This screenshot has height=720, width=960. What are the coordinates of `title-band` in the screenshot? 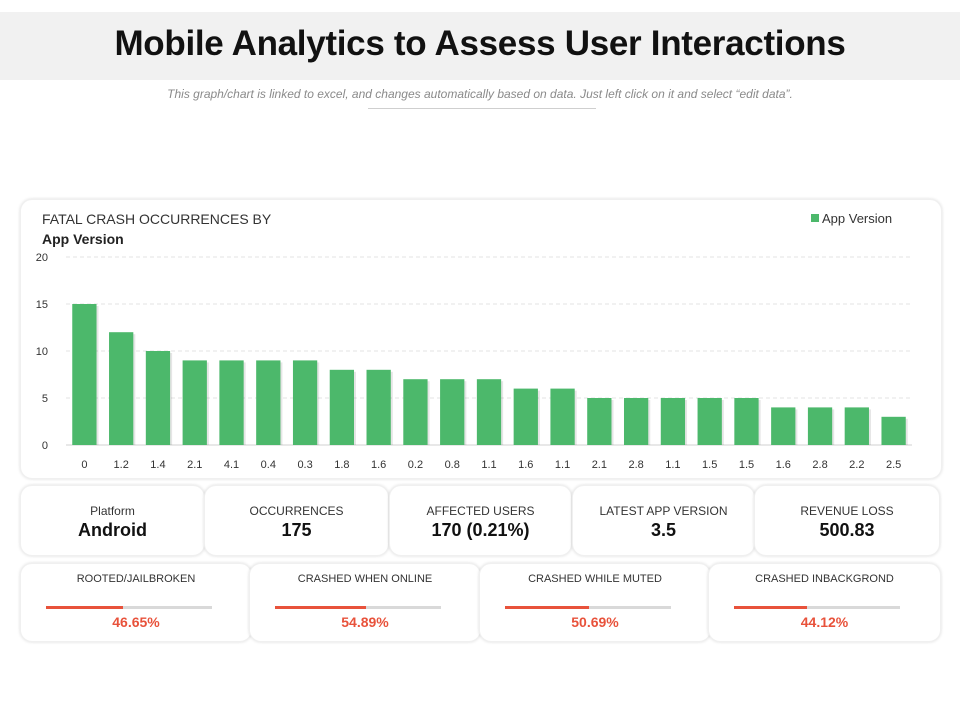 It's located at (480, 46).